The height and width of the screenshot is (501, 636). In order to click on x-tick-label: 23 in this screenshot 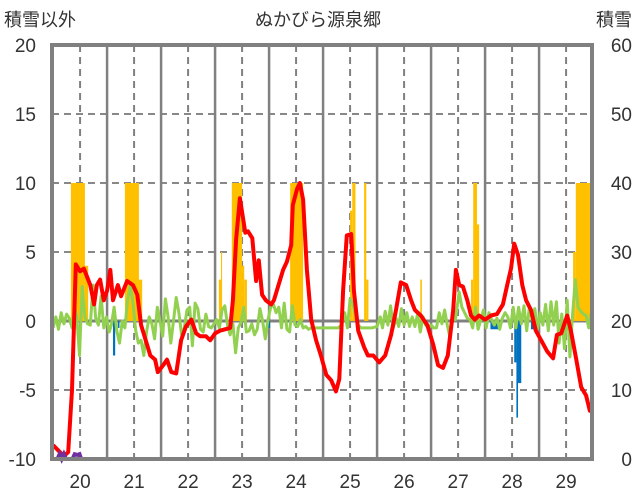, I will do `click(242, 482)`.